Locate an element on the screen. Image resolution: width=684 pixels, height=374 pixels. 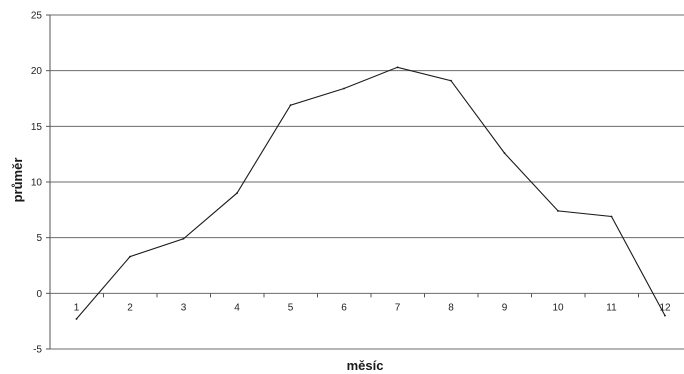
x-tick-label: 7 is located at coordinates (398, 307).